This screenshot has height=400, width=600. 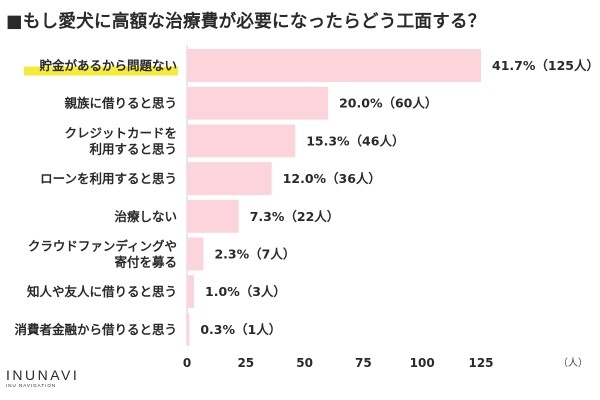 What do you see at coordinates (120, 140) in the screenshot?
I see `category-label: クレジットカードを利用すると思う` at bounding box center [120, 140].